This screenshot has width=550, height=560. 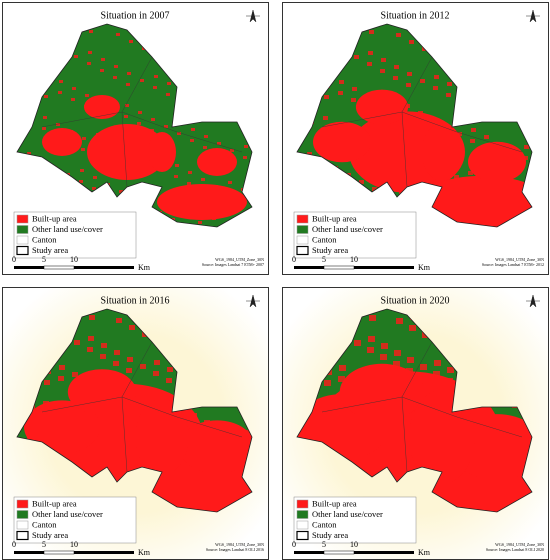 I want to click on legend-label: Canton, so click(x=44, y=524).